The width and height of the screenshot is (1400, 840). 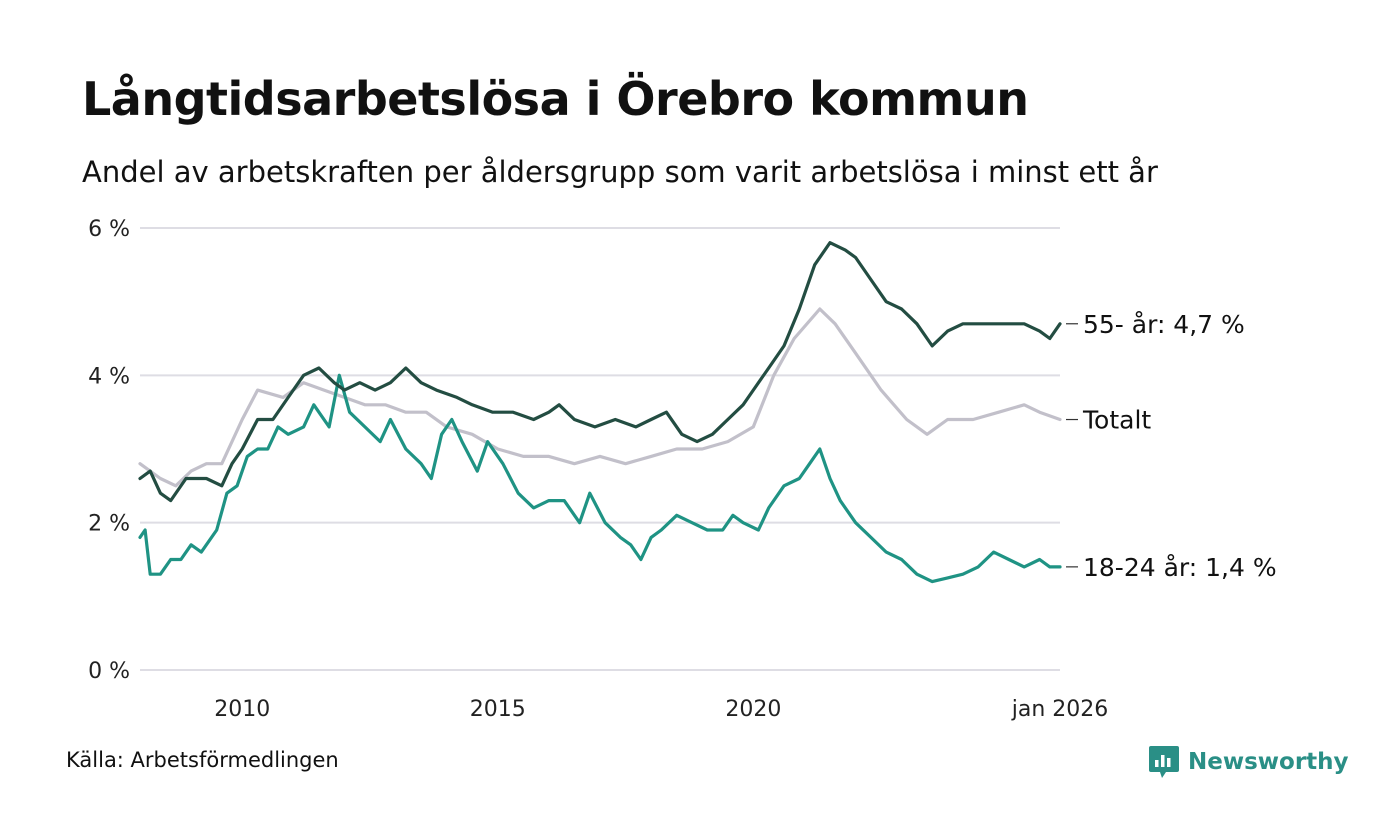 I want to click on brand-logo: Newsworthy, so click(x=1248, y=762).